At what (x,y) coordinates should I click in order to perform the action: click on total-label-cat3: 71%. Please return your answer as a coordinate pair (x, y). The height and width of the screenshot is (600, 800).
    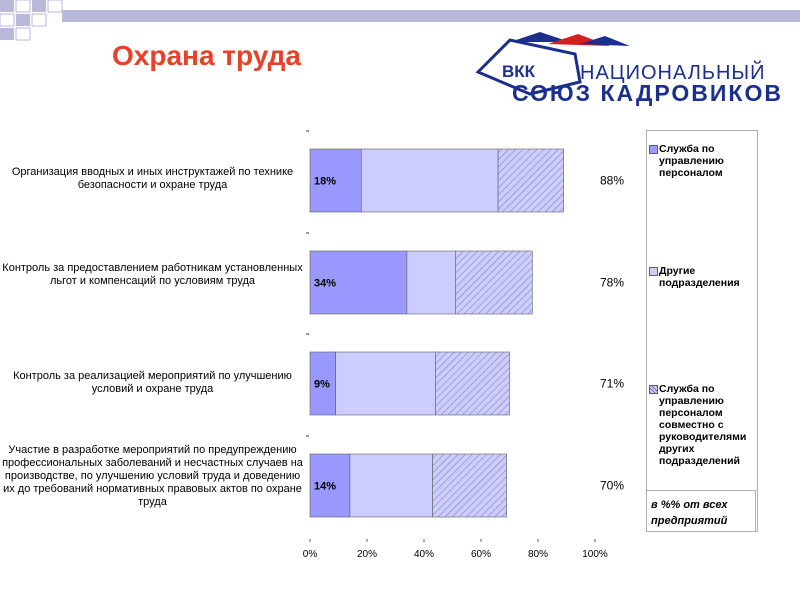
    Looking at the image, I should click on (612, 384).